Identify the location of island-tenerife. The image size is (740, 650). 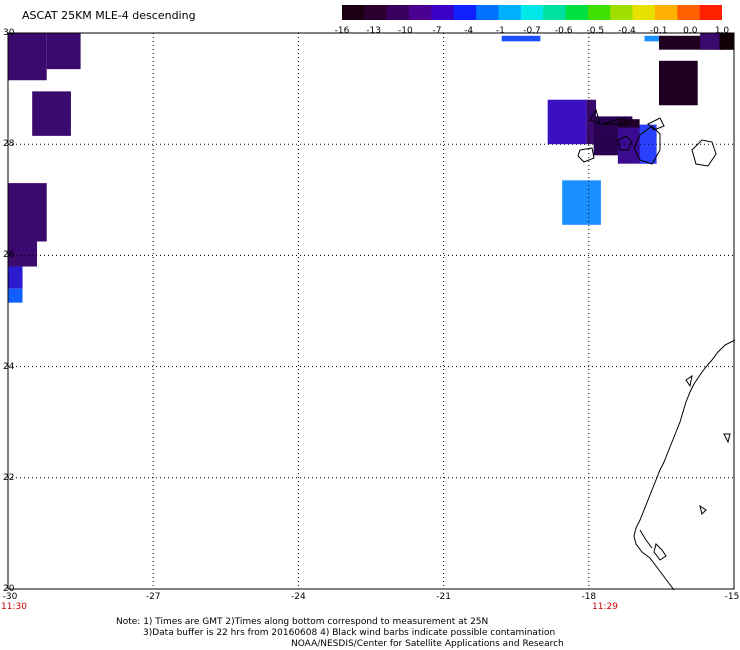
(625, 143).